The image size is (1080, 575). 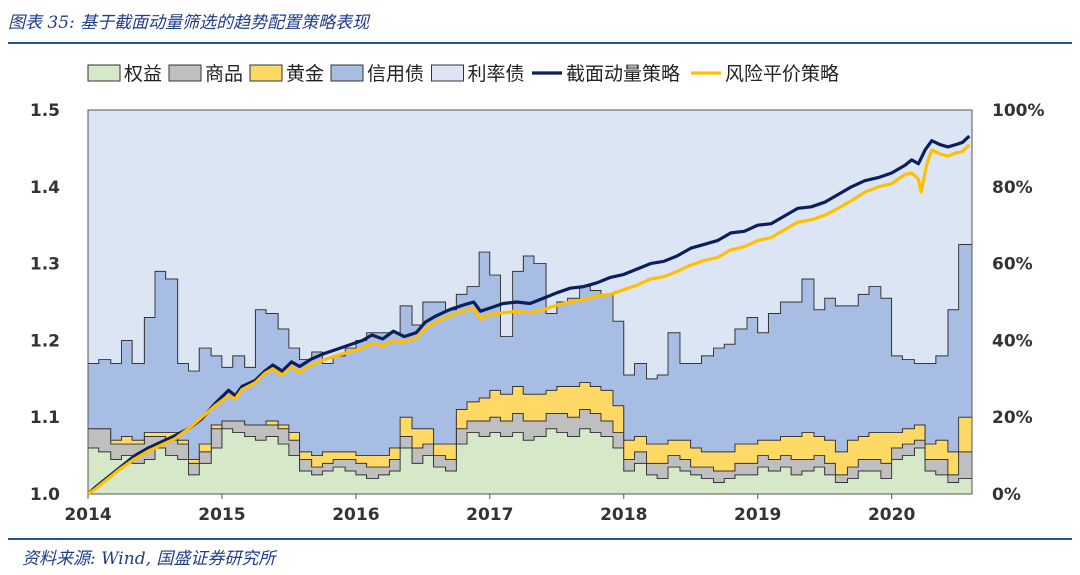 I want to click on y-right-tick-label: 40%, so click(x=1012, y=341).